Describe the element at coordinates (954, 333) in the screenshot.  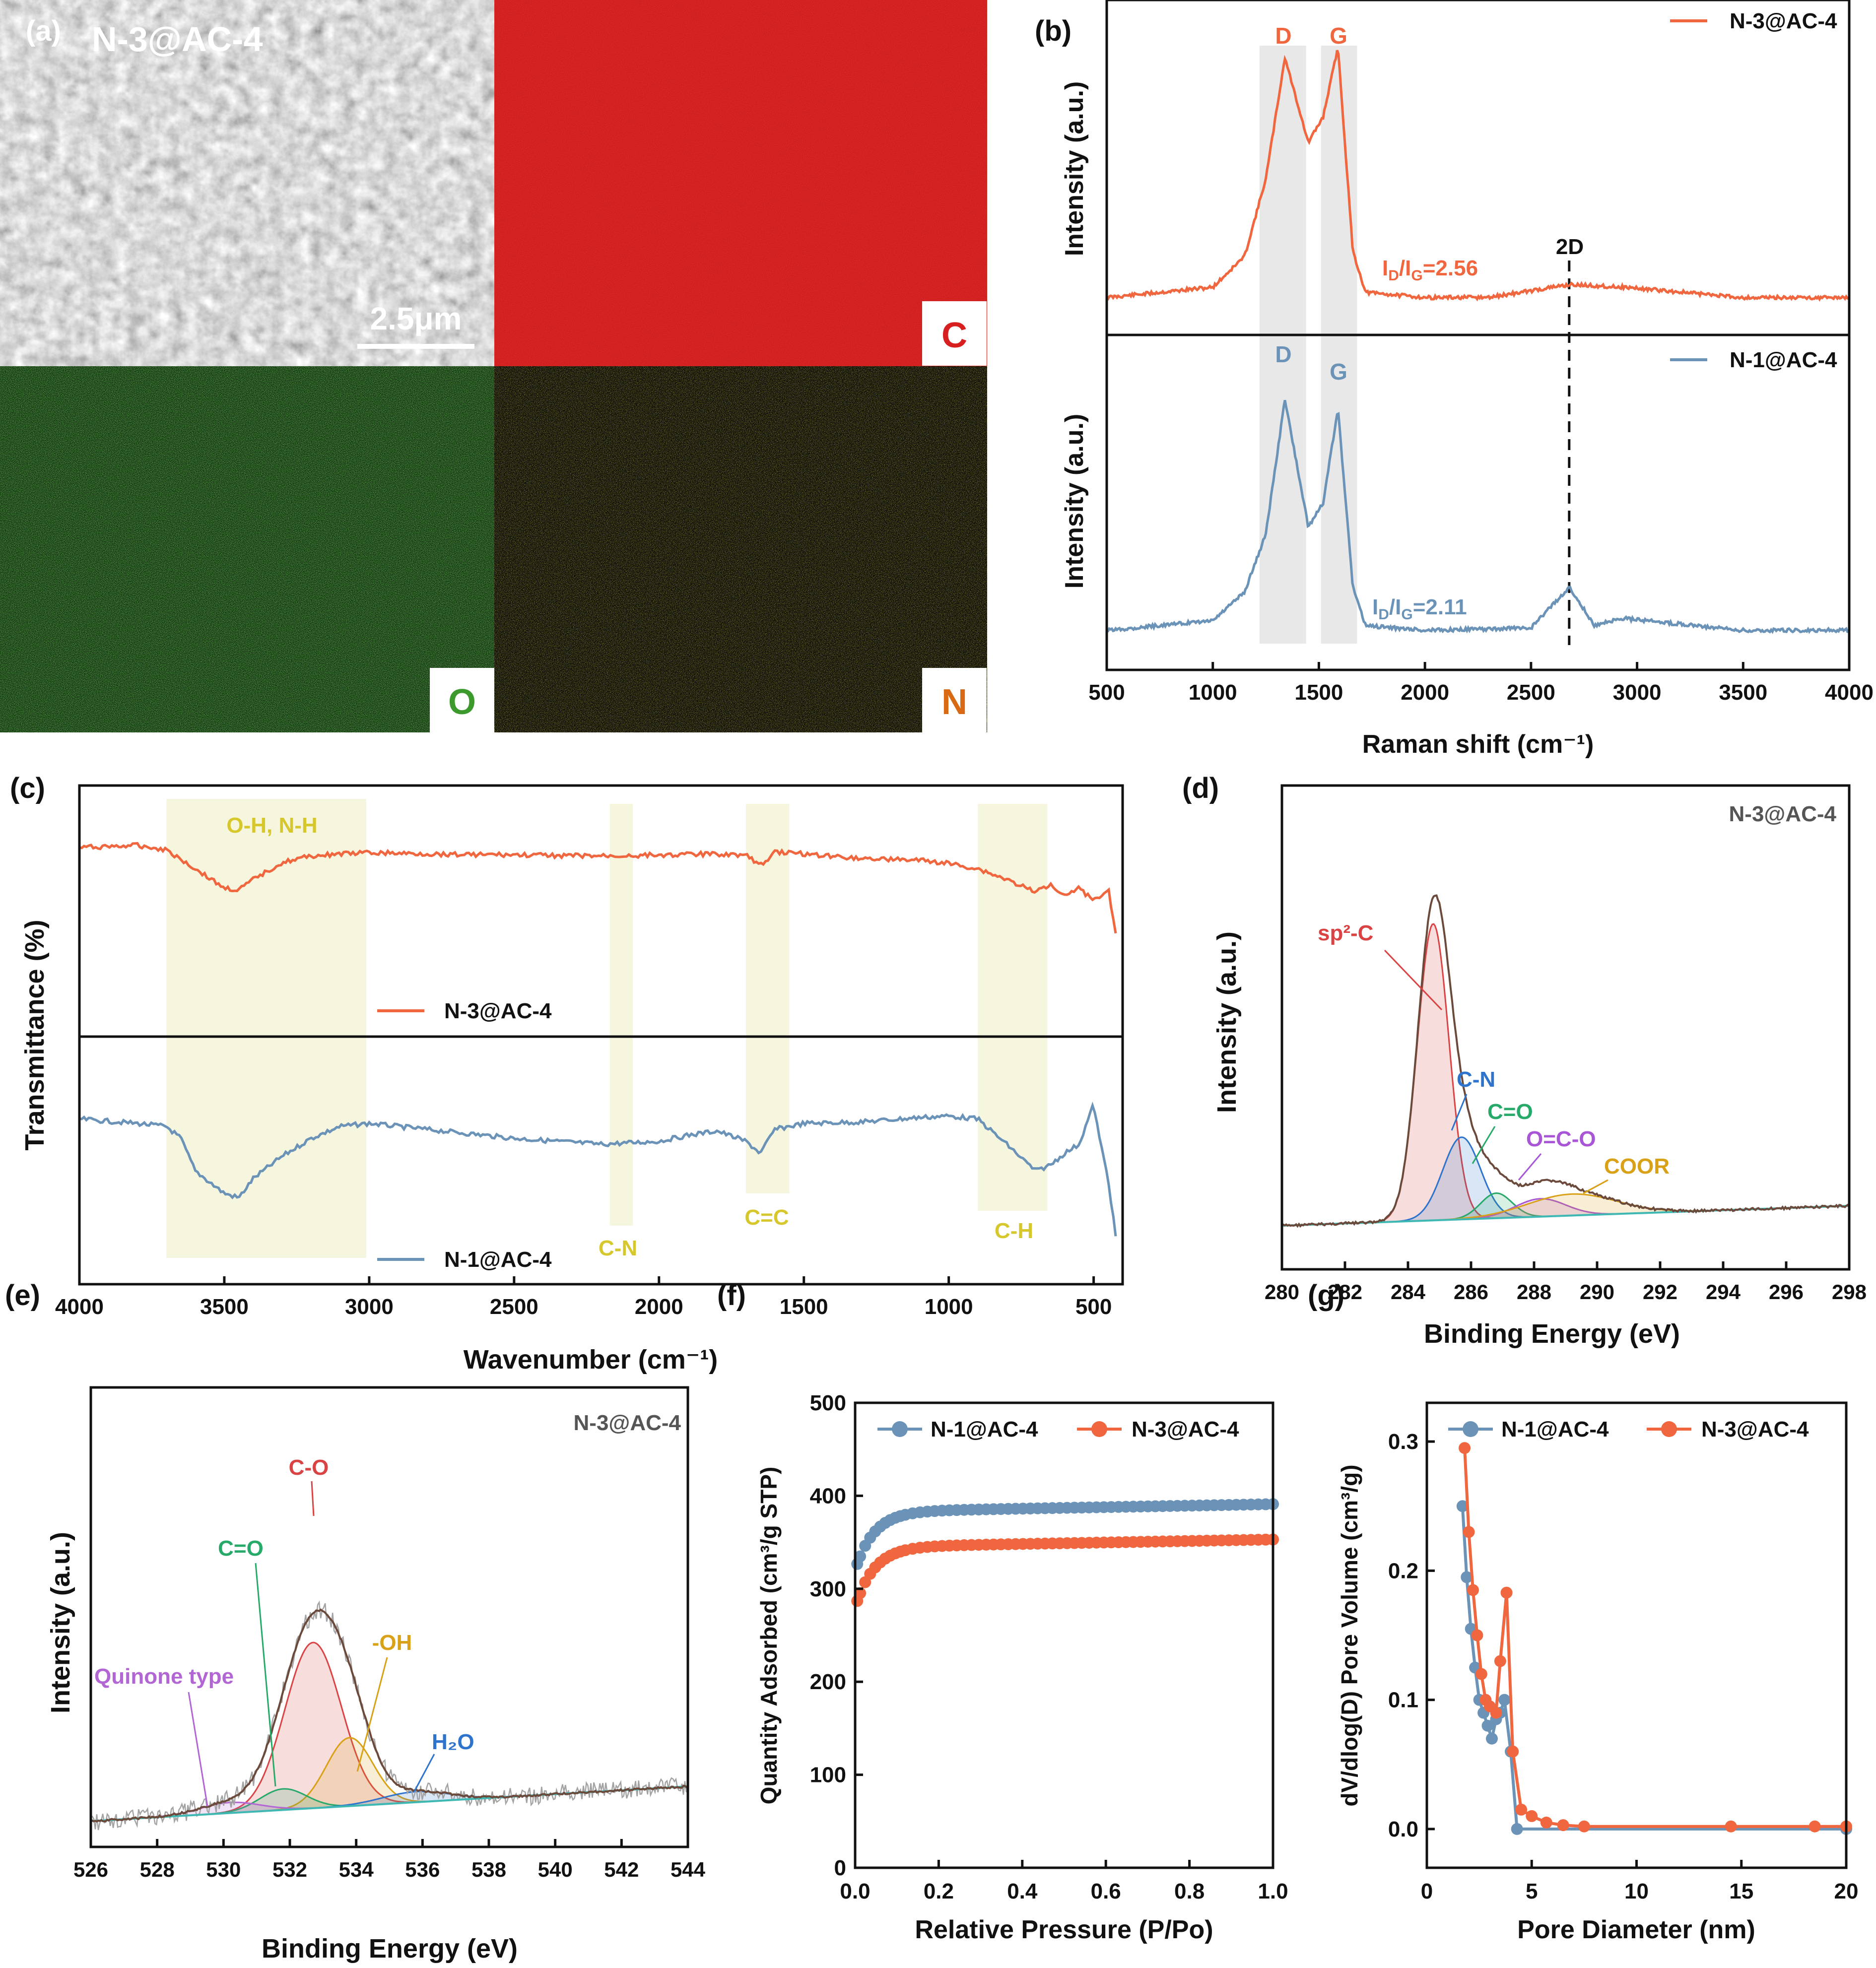
I see `map-label-box-c` at that location.